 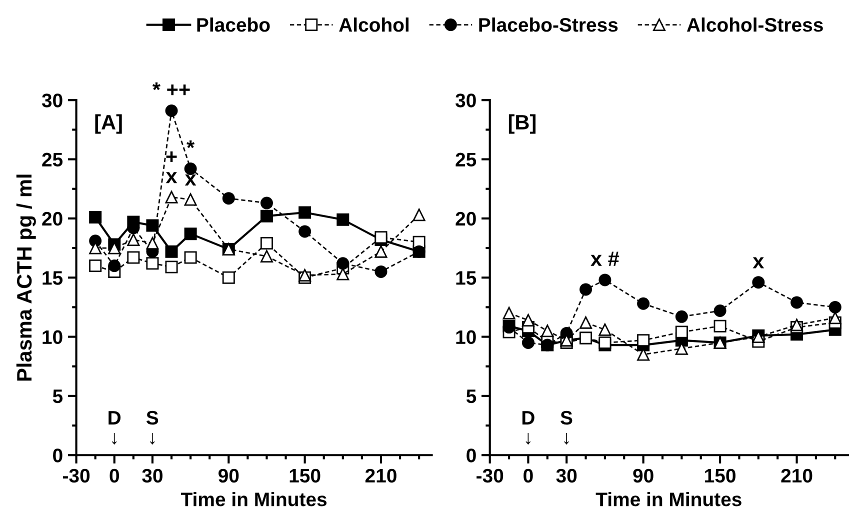 I want to click on legend-label: Alcohol, so click(x=373, y=25).